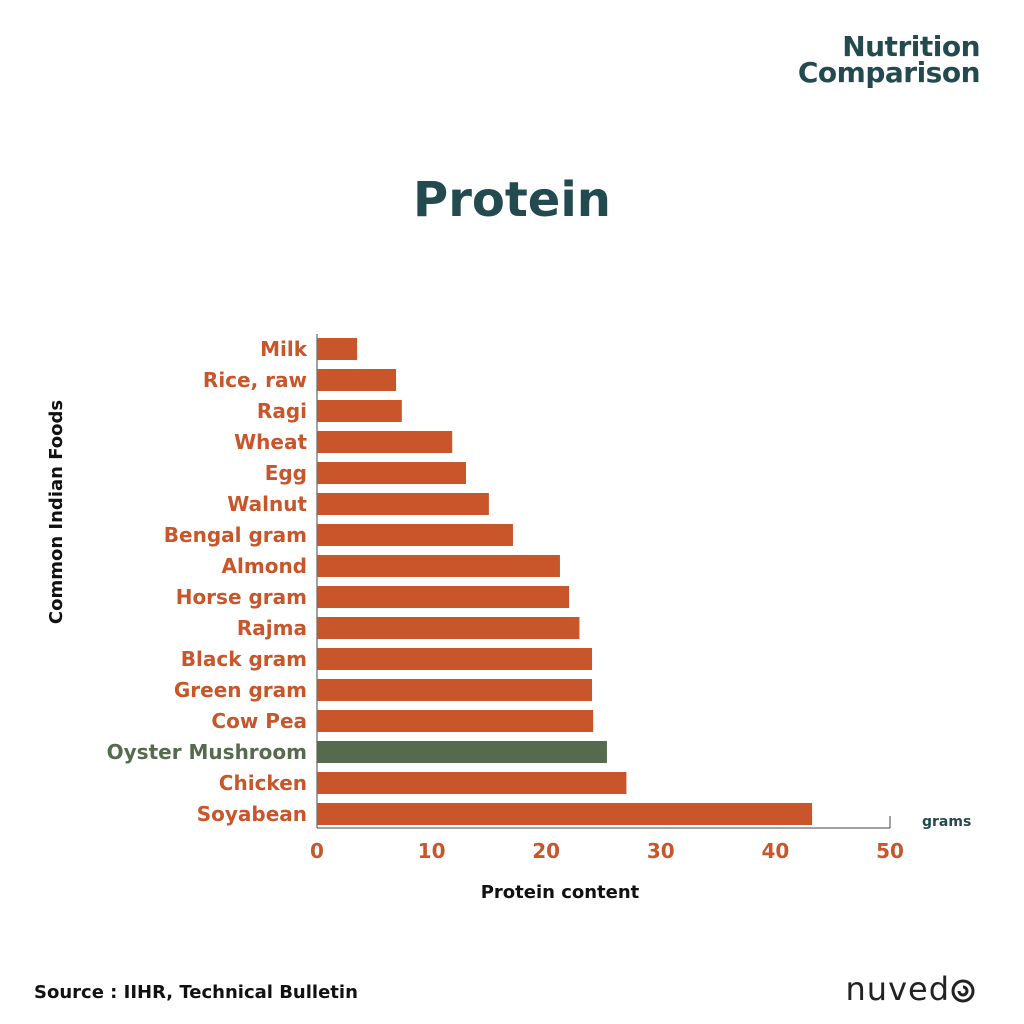 The image size is (1024, 1024). Describe the element at coordinates (448, 628) in the screenshot. I see `bar-rajma` at that location.